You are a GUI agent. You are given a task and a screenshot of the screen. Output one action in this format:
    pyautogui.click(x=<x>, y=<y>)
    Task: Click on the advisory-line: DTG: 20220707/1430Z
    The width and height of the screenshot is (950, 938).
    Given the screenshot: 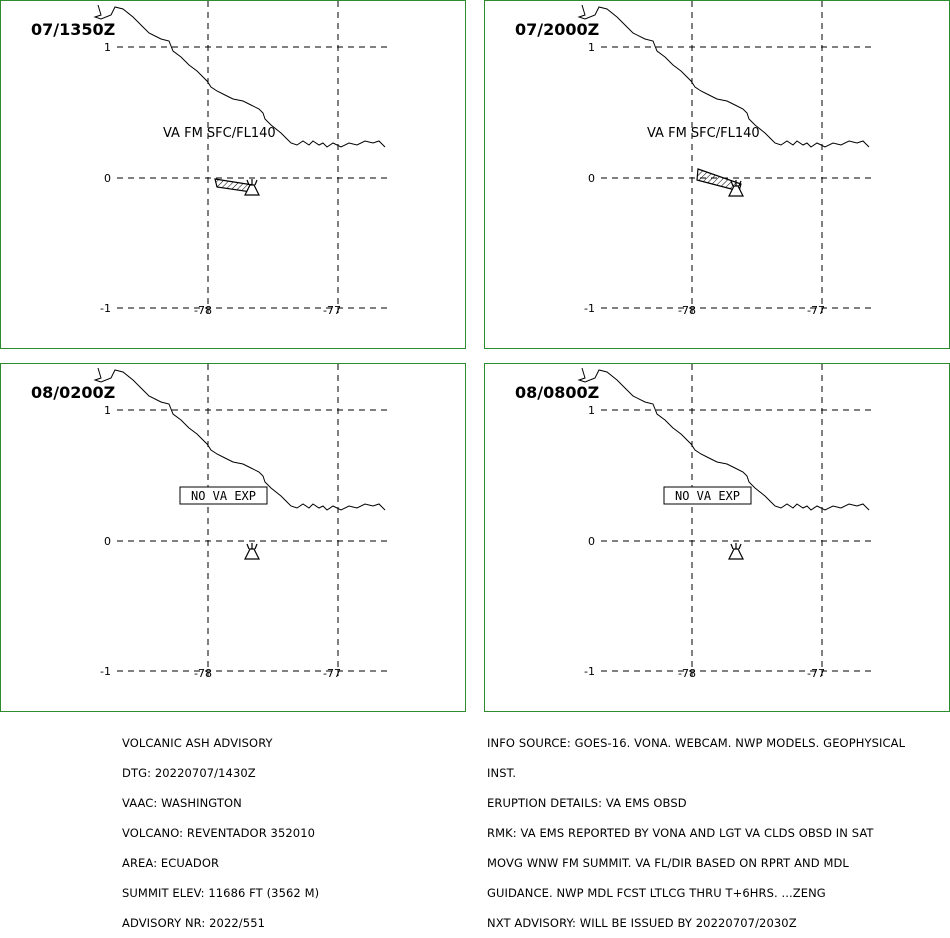 What is the action you would take?
    pyautogui.click(x=189, y=773)
    